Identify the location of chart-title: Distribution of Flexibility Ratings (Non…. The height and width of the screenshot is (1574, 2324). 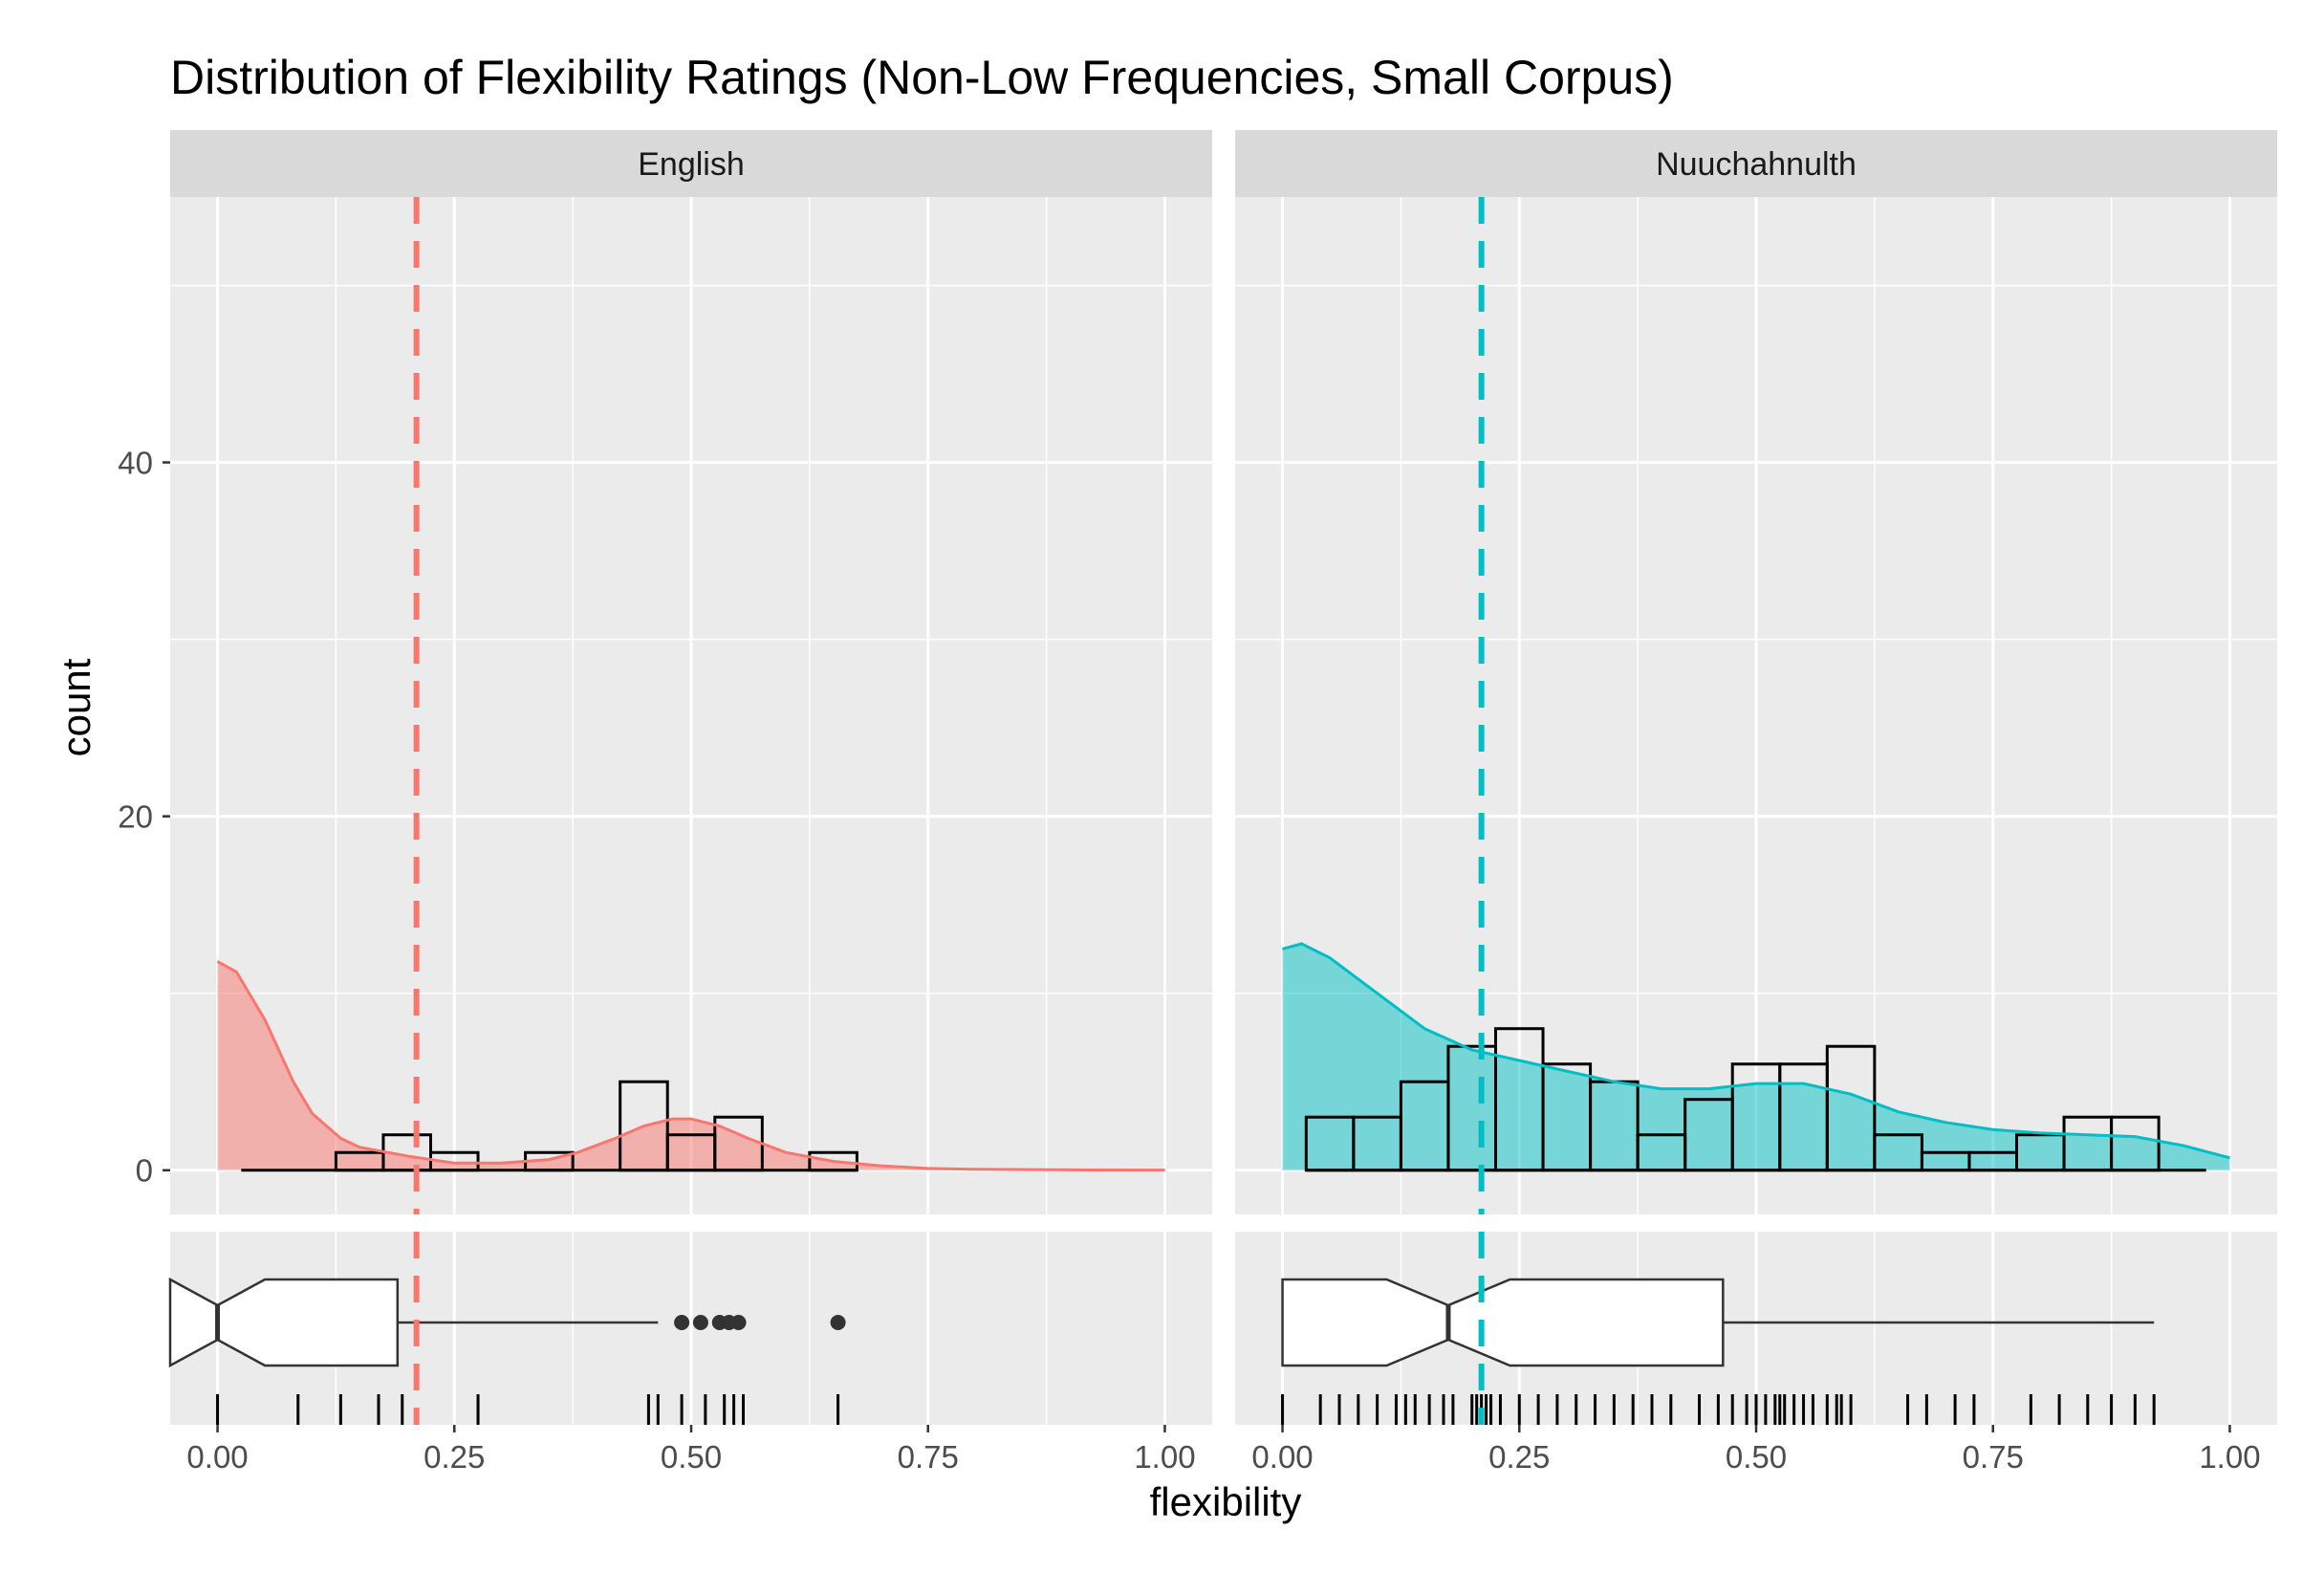
(922, 77).